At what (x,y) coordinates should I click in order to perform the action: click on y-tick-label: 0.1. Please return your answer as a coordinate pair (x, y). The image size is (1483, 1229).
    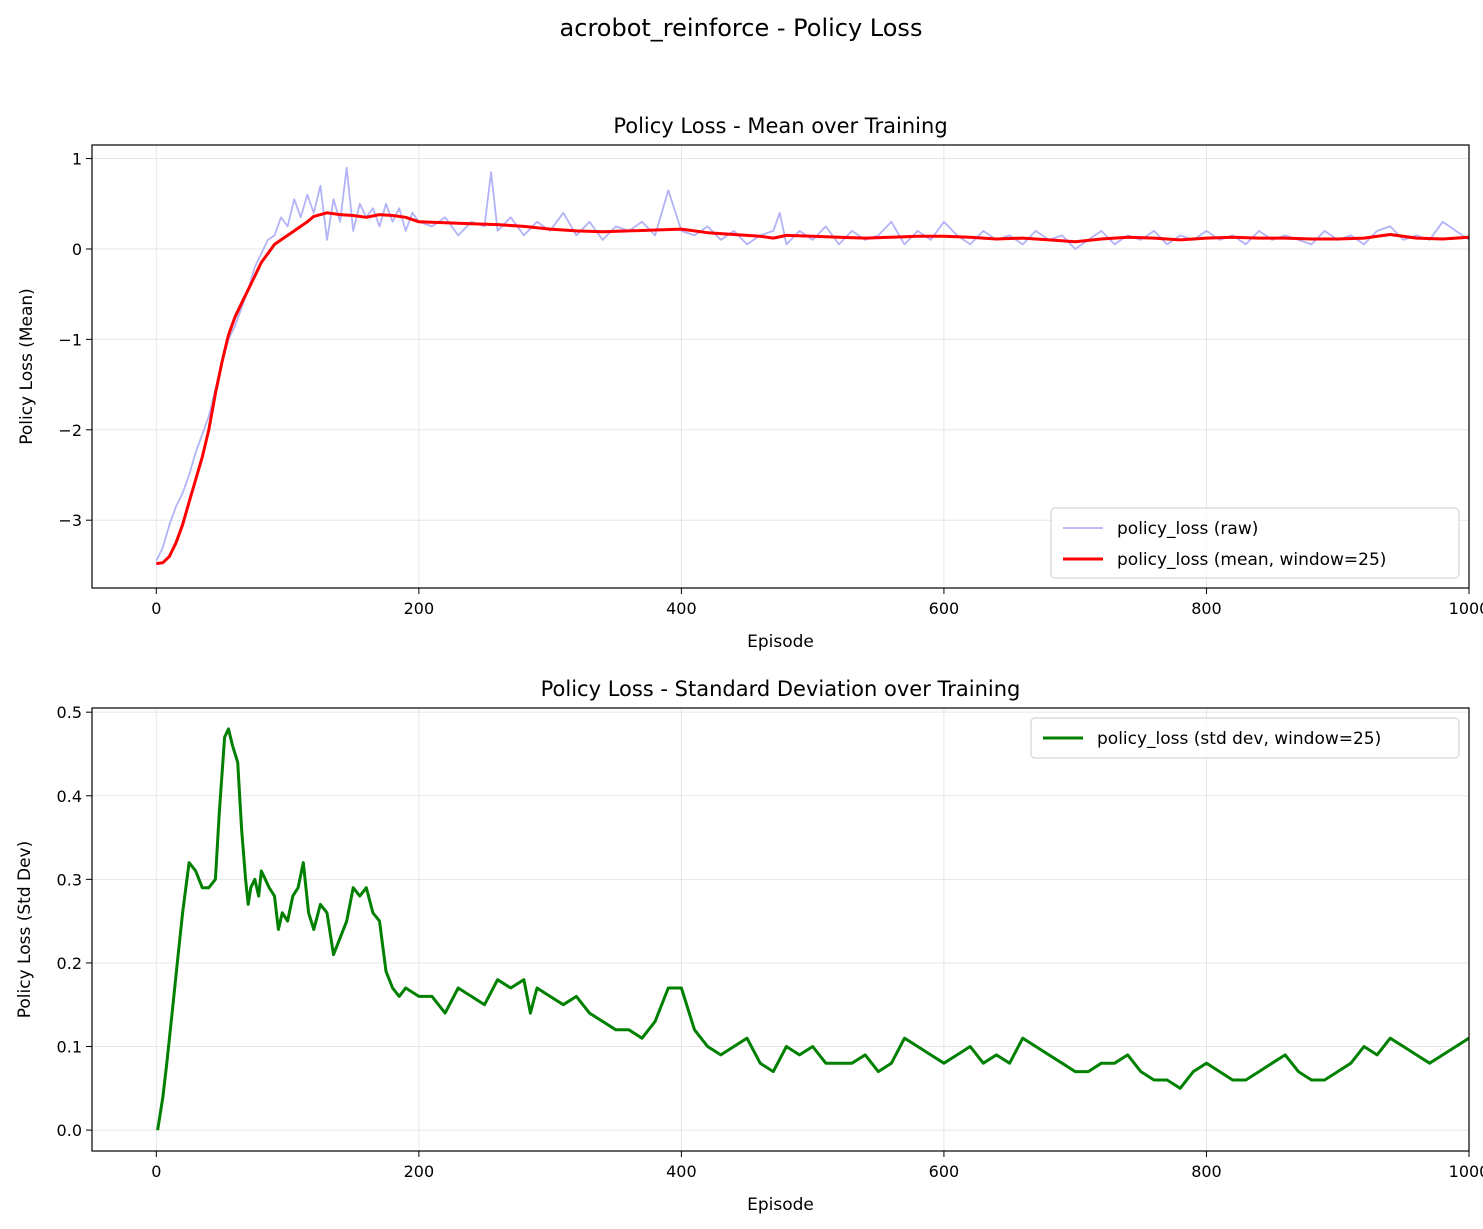
    Looking at the image, I should click on (69, 1047).